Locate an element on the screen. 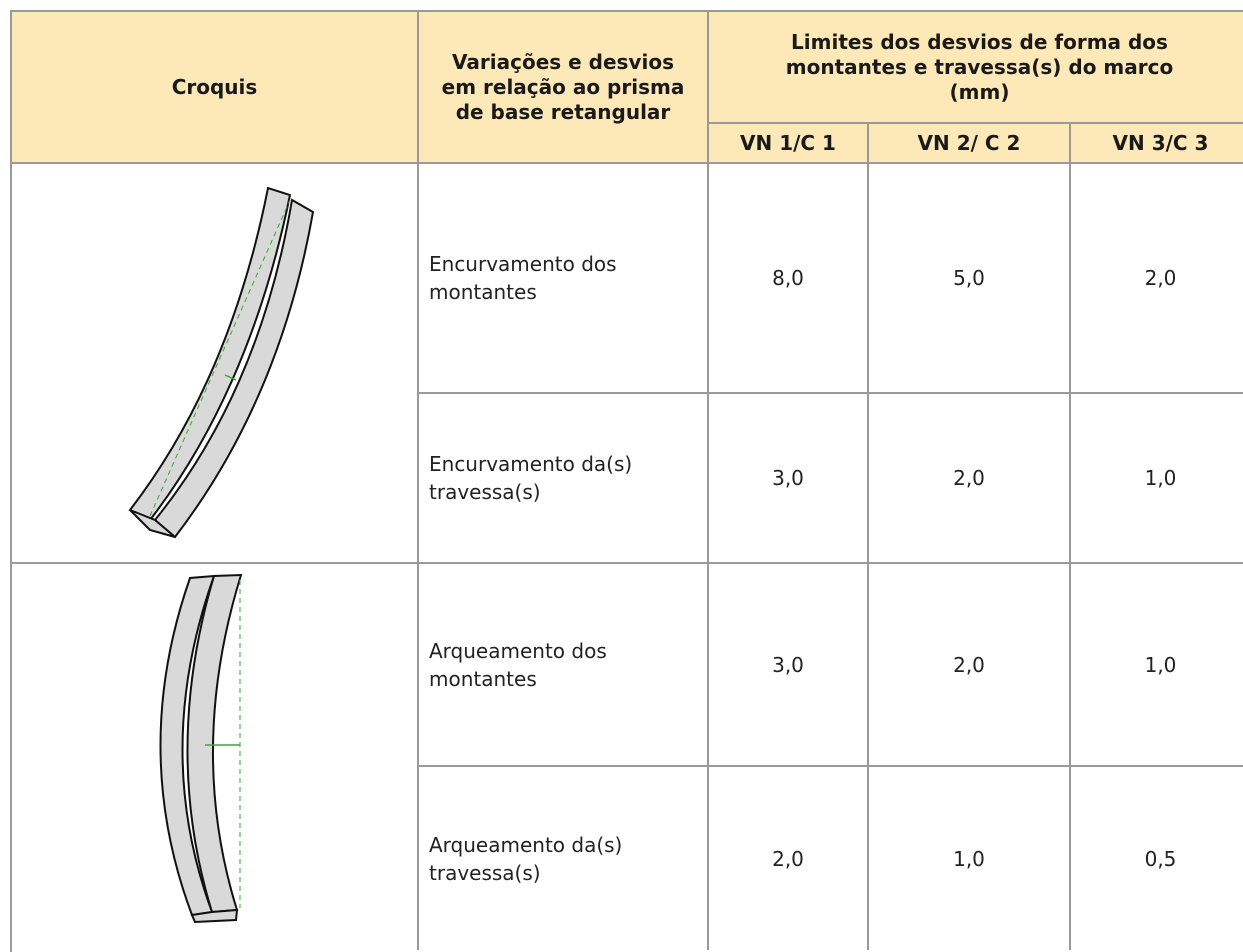 The image size is (1243, 952). row-label: Encurvamento dos montantes is located at coordinates (562, 277).